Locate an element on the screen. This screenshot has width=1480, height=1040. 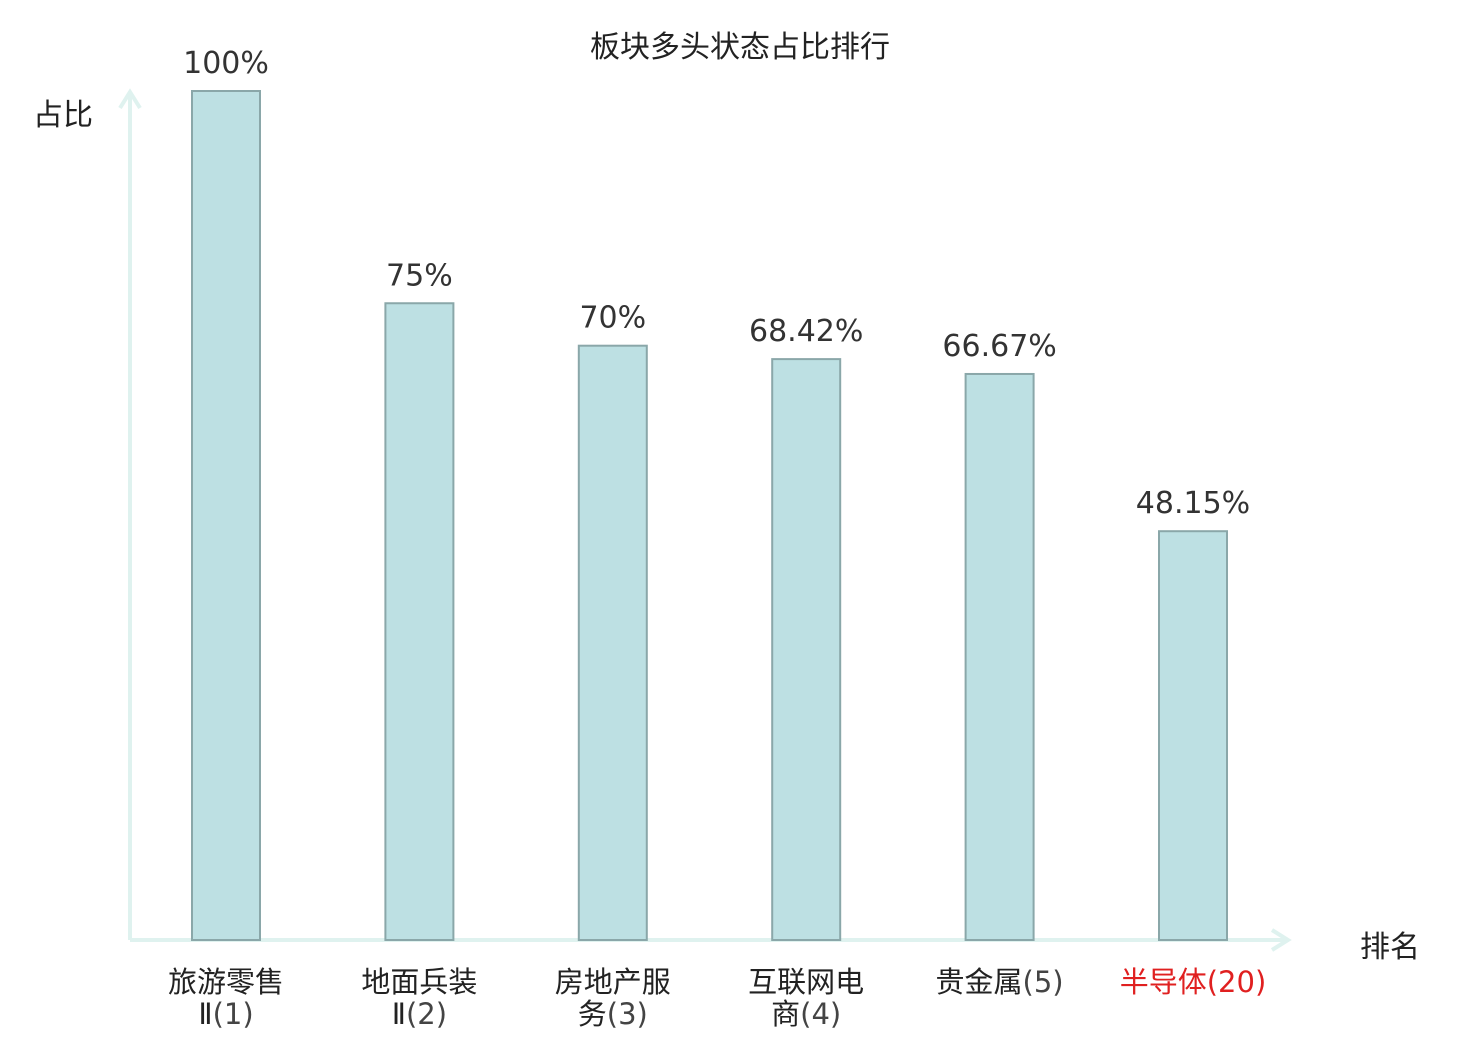
category-label-3: 房地产服 务(3) is located at coordinates (612, 998).